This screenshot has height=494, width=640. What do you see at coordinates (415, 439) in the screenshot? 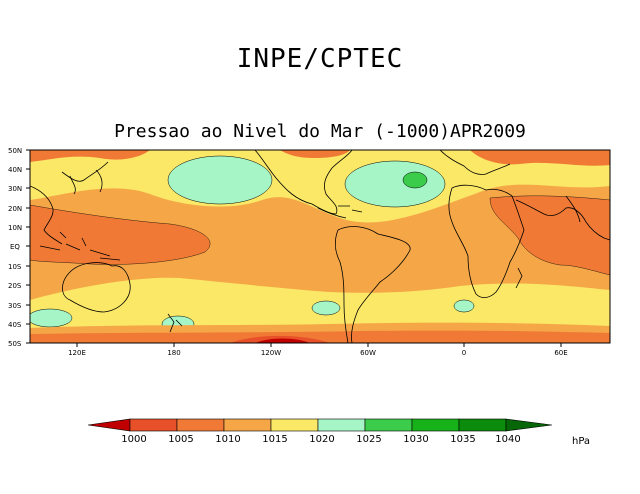
I see `colorbar-level: 1030` at bounding box center [415, 439].